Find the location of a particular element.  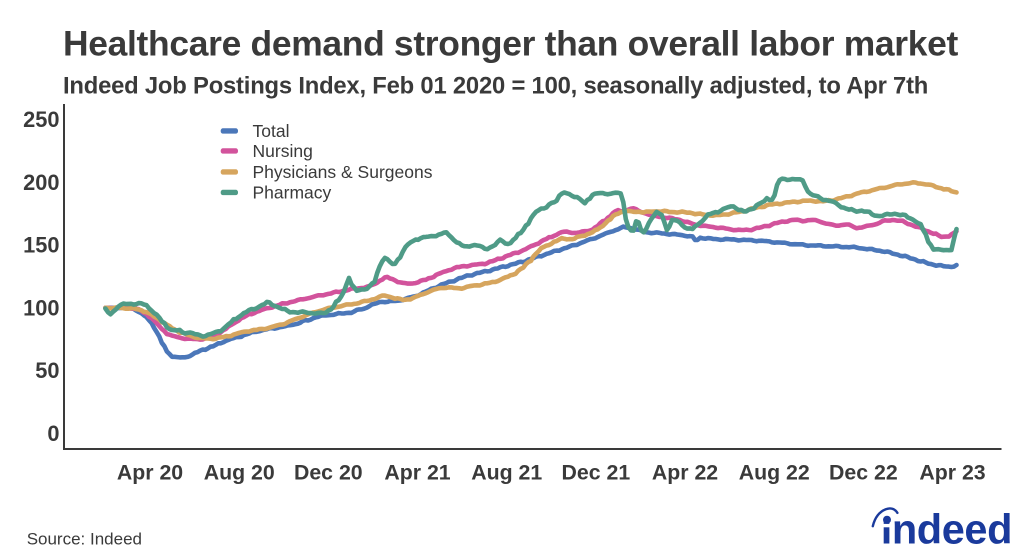

svg-text: Aug 22 is located at coordinates (774, 472).